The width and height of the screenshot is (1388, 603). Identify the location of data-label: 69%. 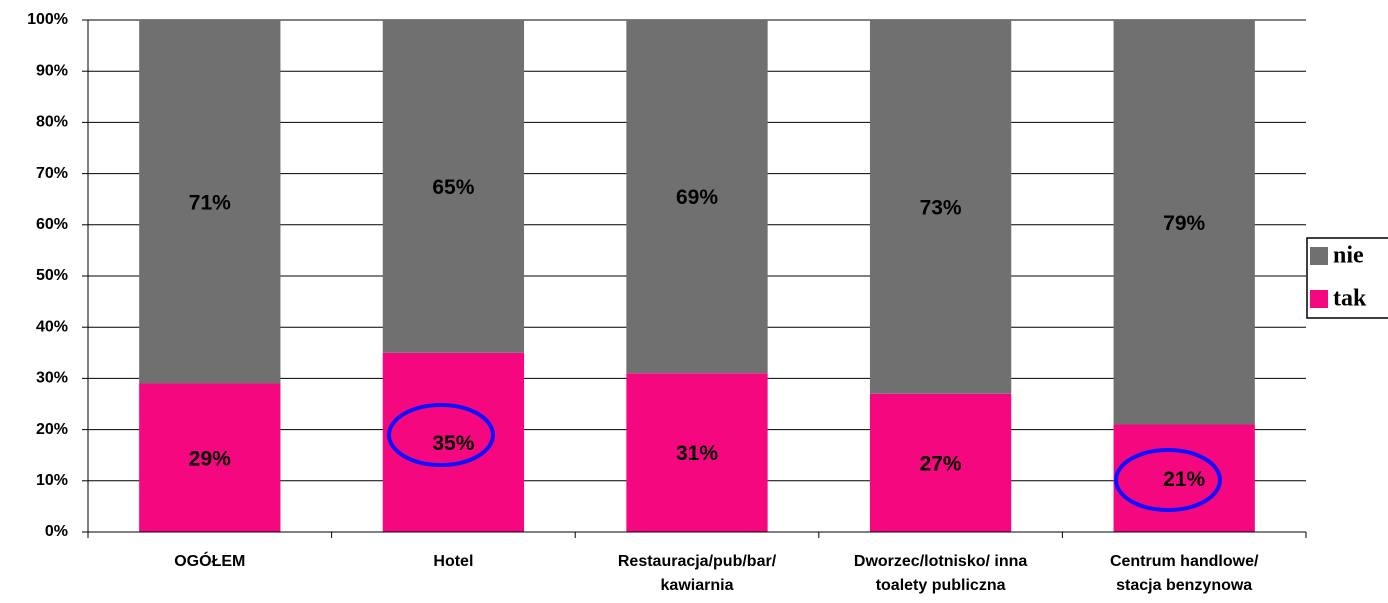
(697, 197).